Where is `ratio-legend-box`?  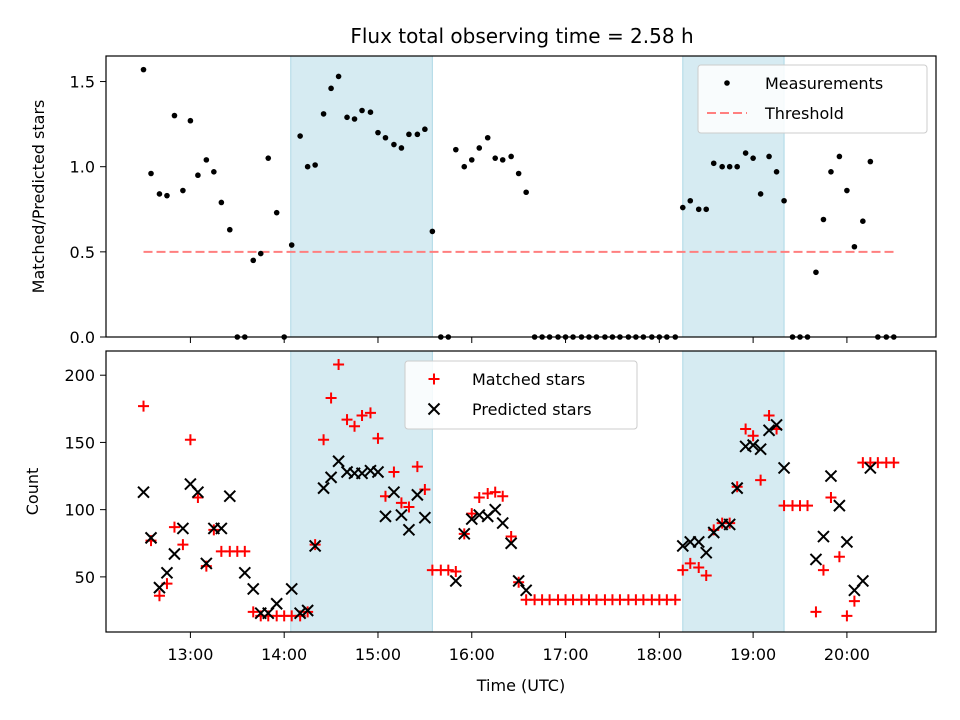 ratio-legend-box is located at coordinates (812, 99).